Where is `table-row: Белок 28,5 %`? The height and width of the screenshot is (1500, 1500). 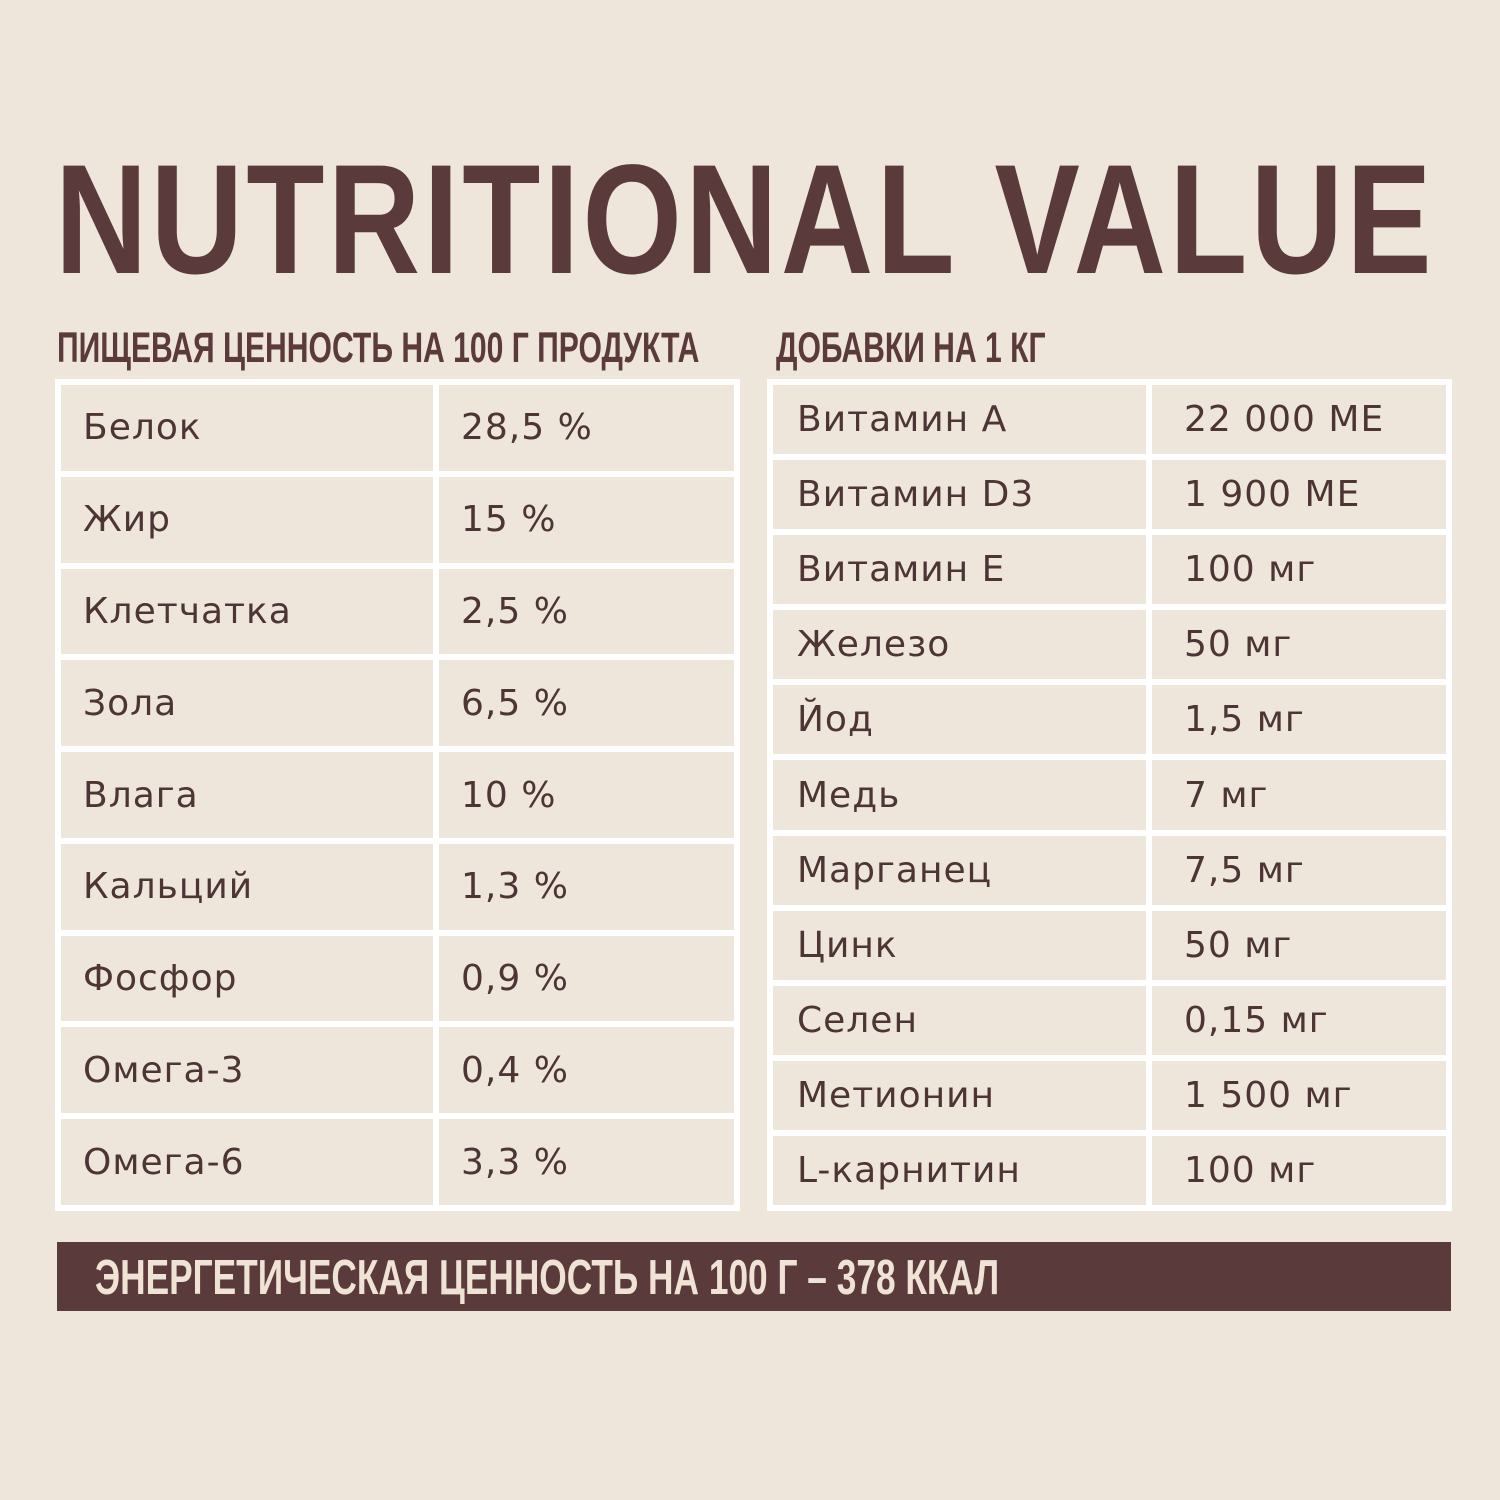
table-row: Белок 28,5 % is located at coordinates (397, 428).